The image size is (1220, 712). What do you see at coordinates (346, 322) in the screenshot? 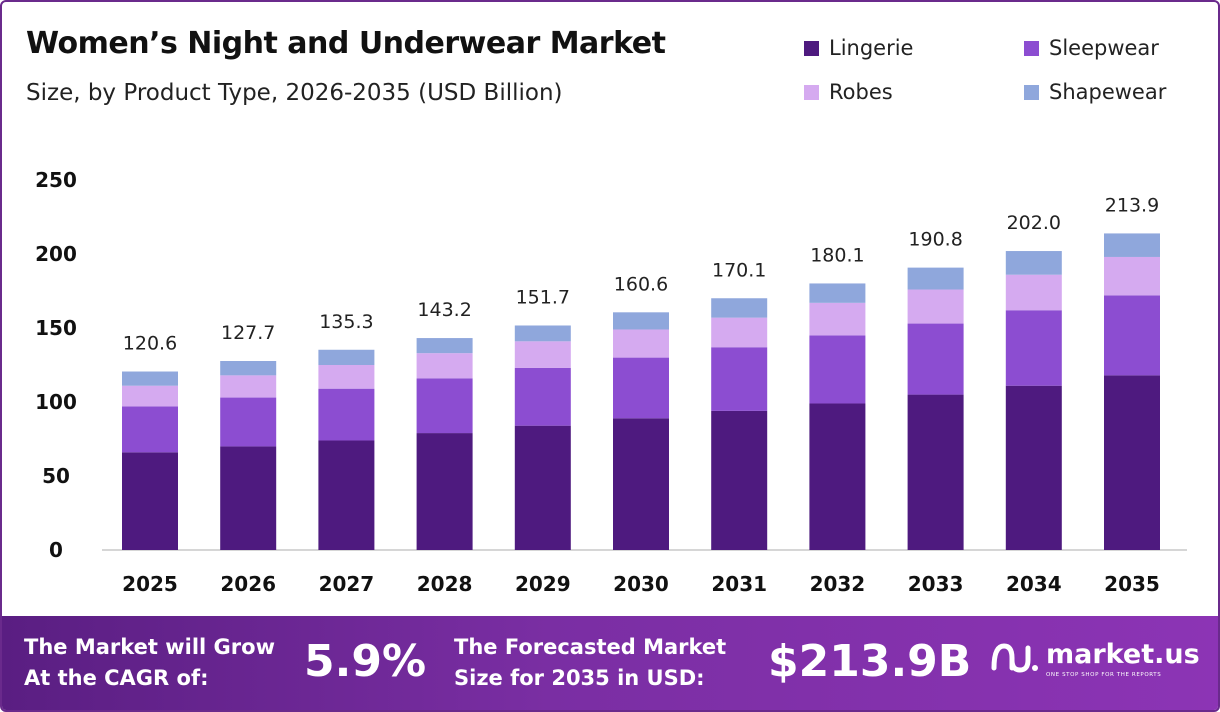
I see `bar-total-label: 135.3` at bounding box center [346, 322].